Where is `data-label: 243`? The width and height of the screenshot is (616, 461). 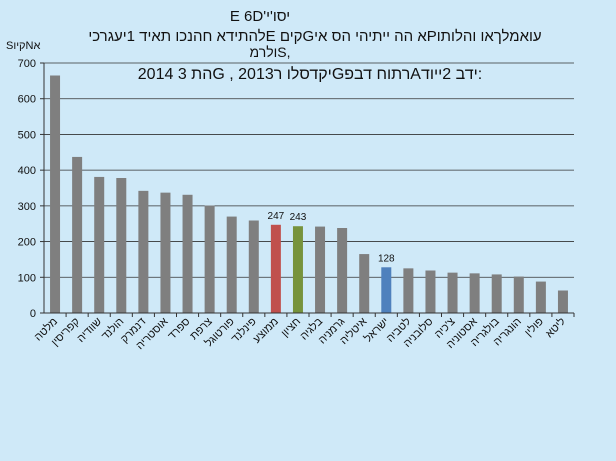
data-label: 243 is located at coordinates (298, 217).